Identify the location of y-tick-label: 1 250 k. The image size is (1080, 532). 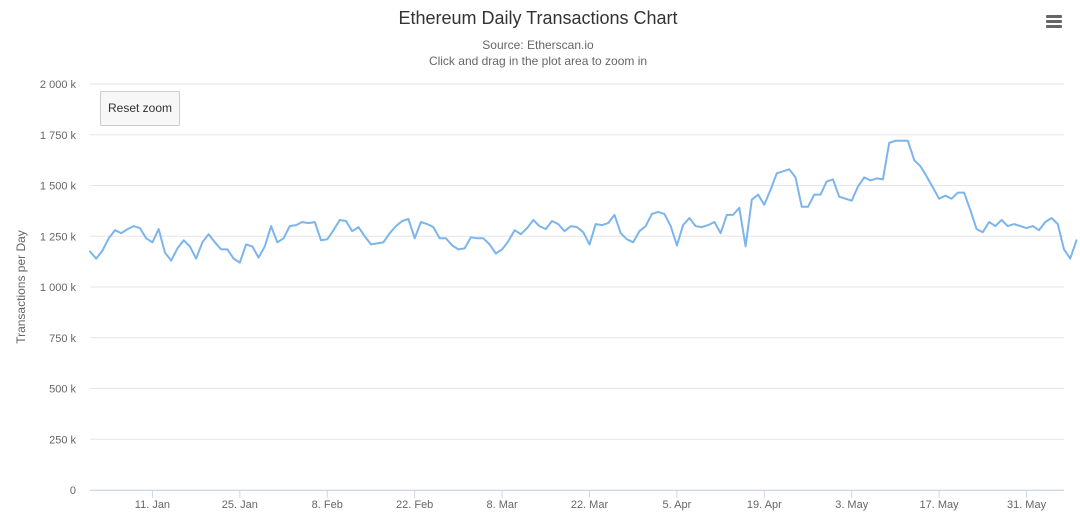
(58, 237).